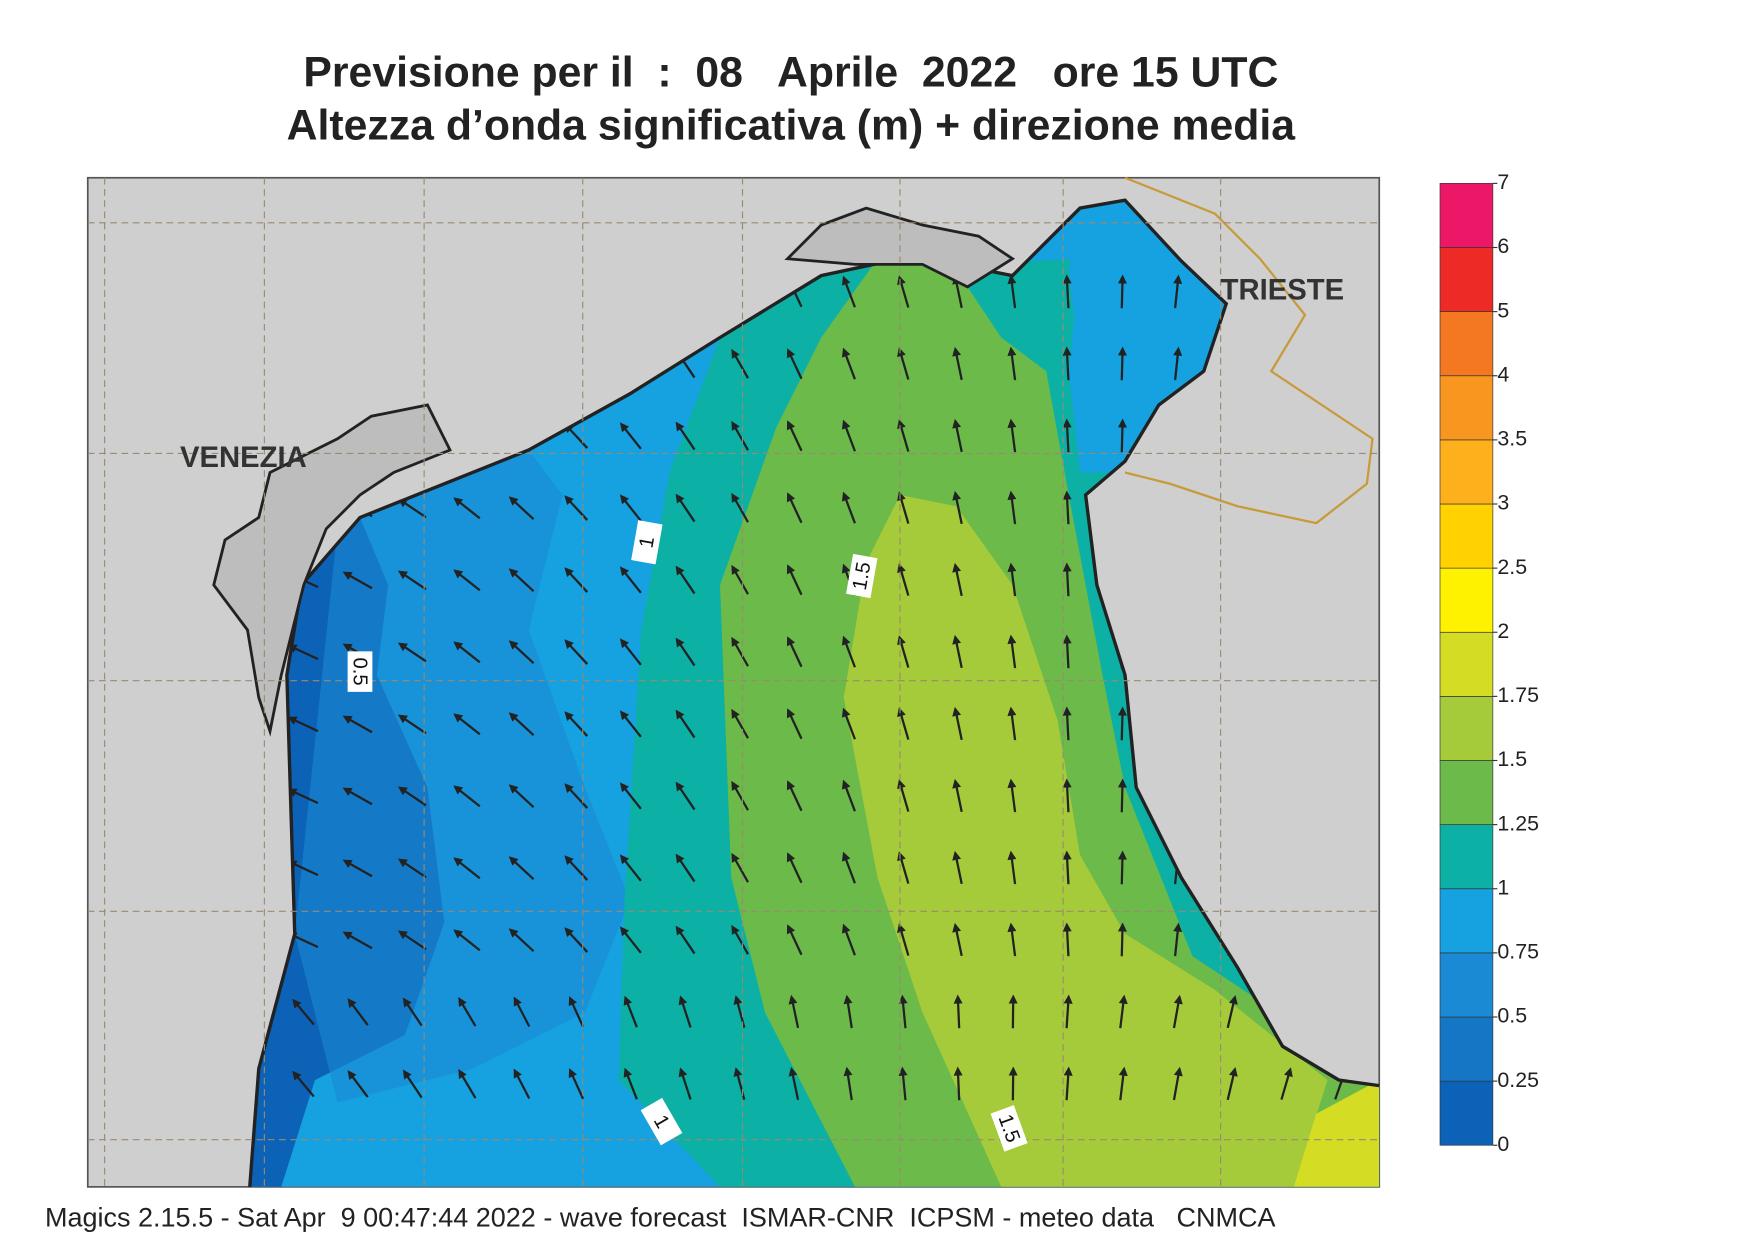 The image size is (1755, 1242). What do you see at coordinates (1283, 290) in the screenshot?
I see `place-label: TRIESTE` at bounding box center [1283, 290].